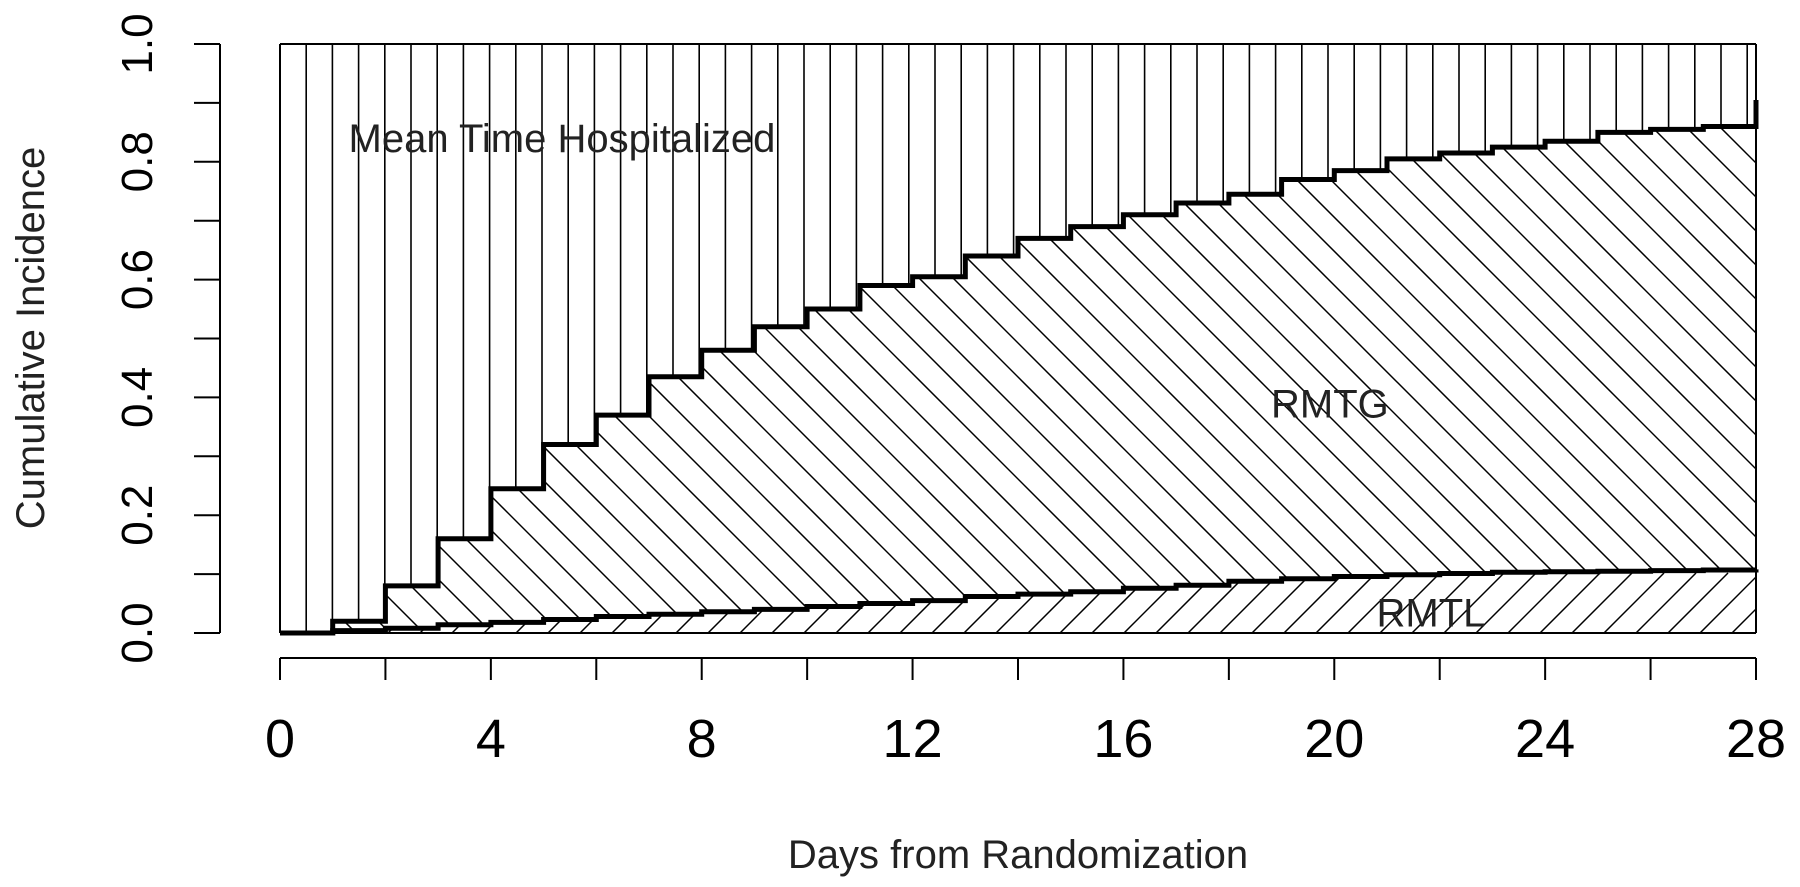 The height and width of the screenshot is (887, 1800). Describe the element at coordinates (137, 397) in the screenshot. I see `y-tick-label: 0.4` at that location.